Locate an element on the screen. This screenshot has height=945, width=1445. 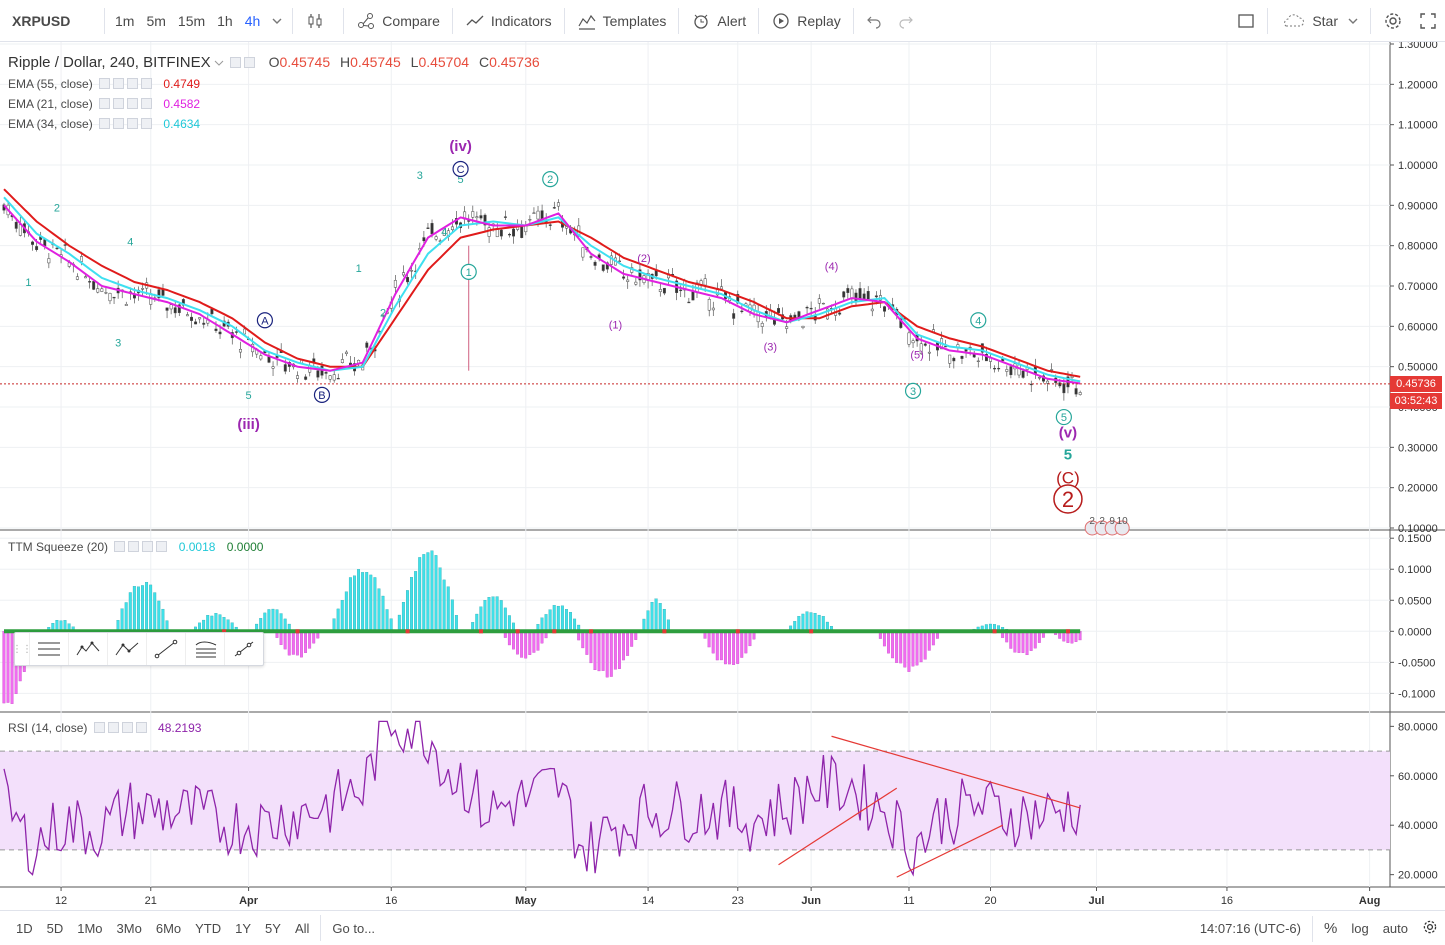
range-3mo: 3Mo is located at coordinates (129, 928).